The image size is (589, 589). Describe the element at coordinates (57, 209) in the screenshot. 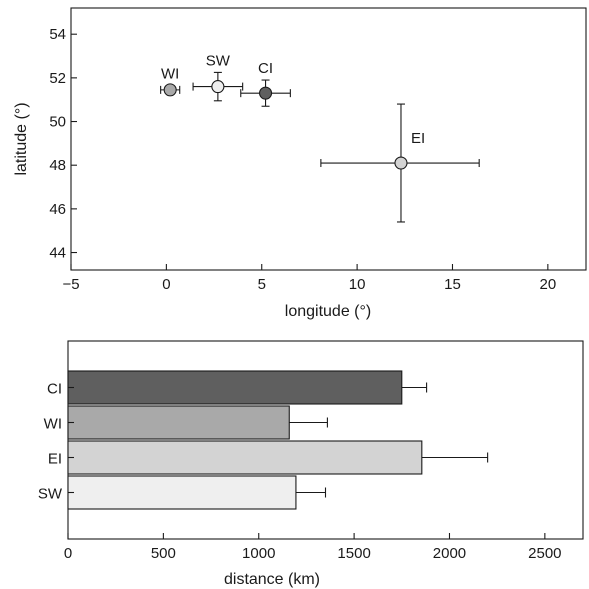

I see `scatter-y-tick-label: 46` at that location.